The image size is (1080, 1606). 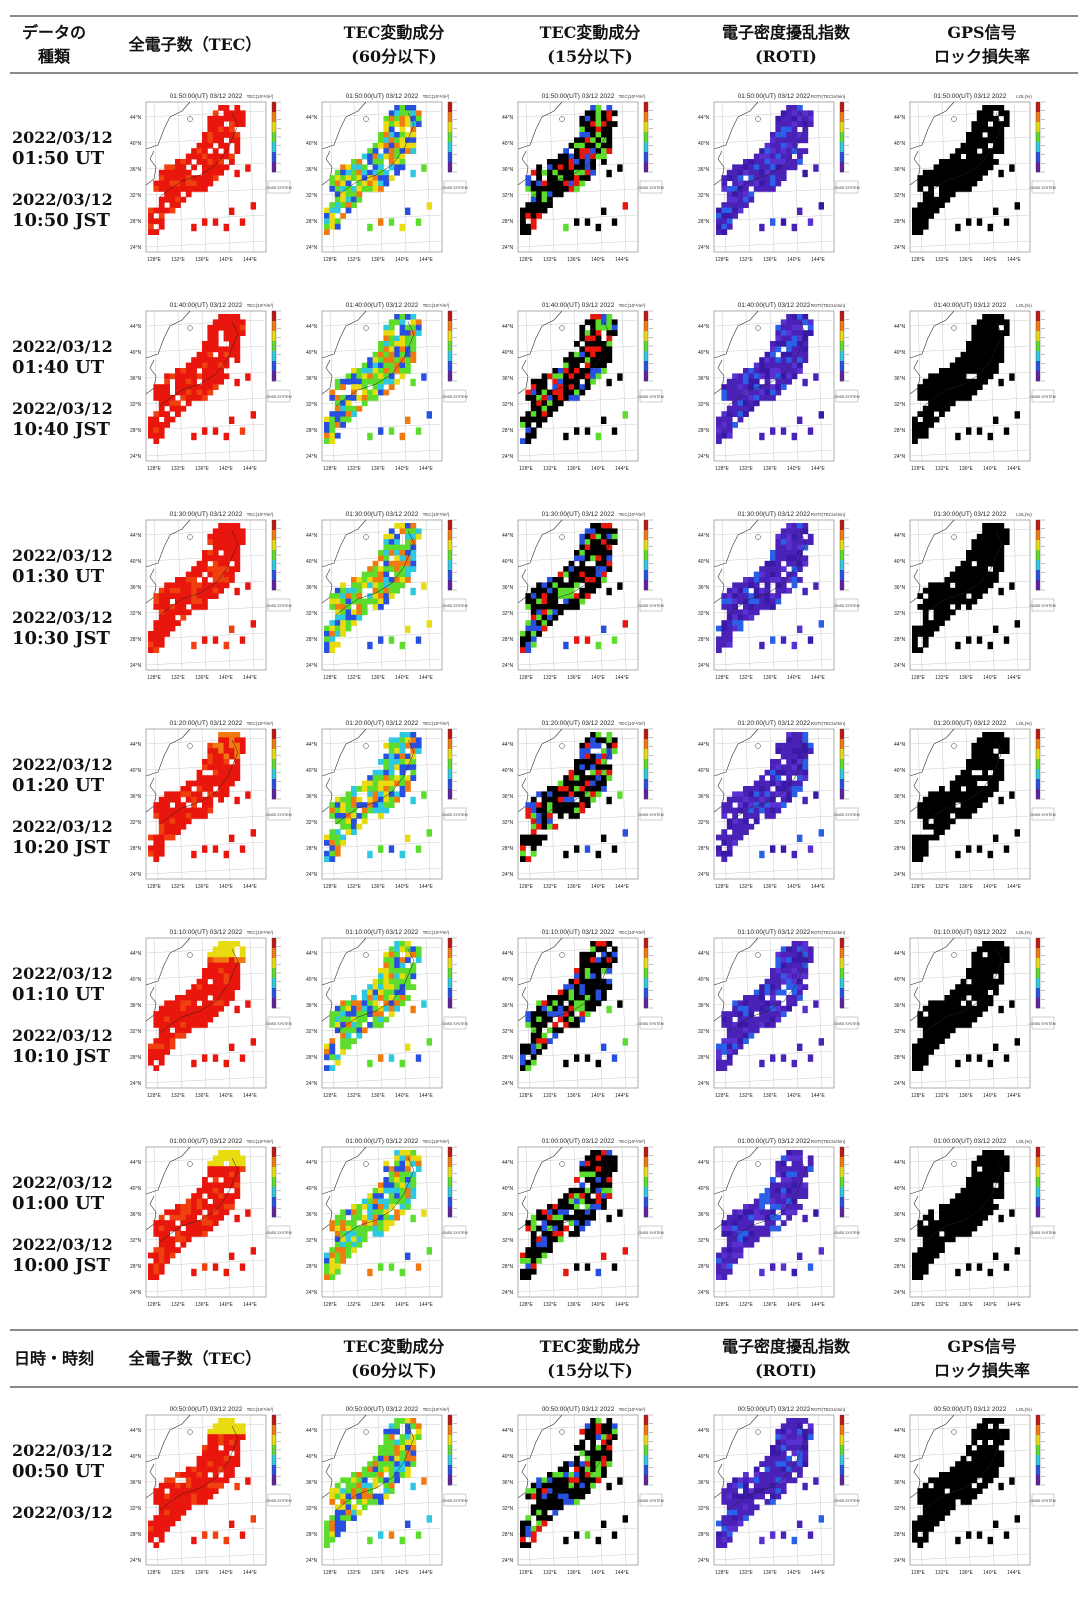 I want to click on ut-date: 2022/03/12, so click(x=67, y=346).